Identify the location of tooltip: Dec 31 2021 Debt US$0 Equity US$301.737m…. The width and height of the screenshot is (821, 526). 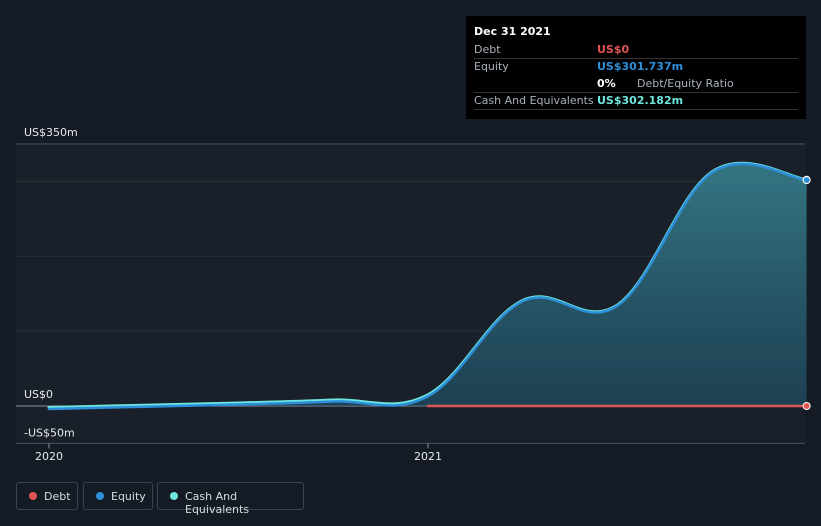
(636, 67).